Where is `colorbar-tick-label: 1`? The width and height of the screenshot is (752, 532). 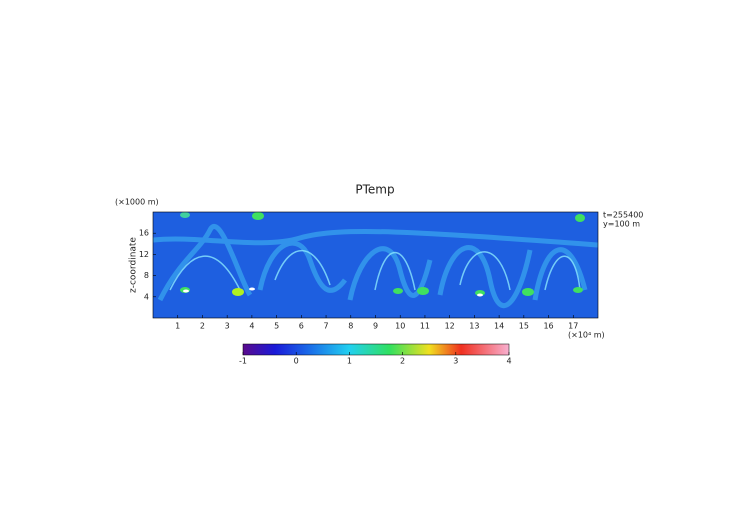
colorbar-tick-label: 1 is located at coordinates (349, 361).